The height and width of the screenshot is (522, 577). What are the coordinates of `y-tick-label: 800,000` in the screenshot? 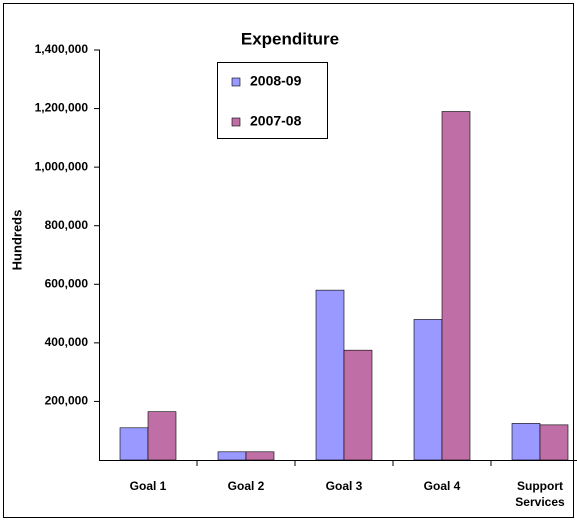 It's located at (67, 225).